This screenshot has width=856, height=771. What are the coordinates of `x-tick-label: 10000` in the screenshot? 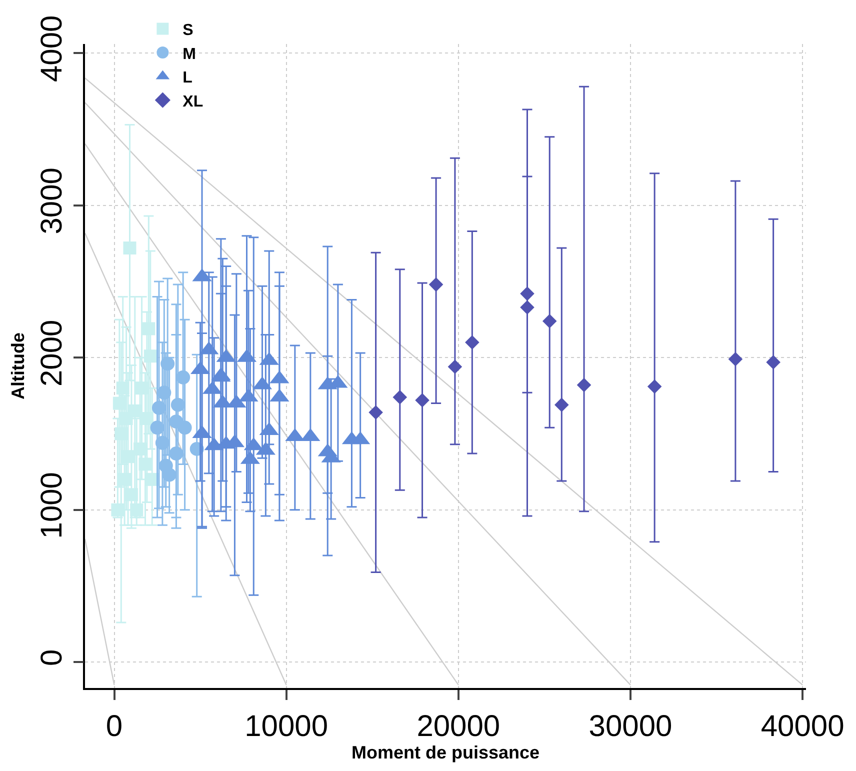 It's located at (286, 726).